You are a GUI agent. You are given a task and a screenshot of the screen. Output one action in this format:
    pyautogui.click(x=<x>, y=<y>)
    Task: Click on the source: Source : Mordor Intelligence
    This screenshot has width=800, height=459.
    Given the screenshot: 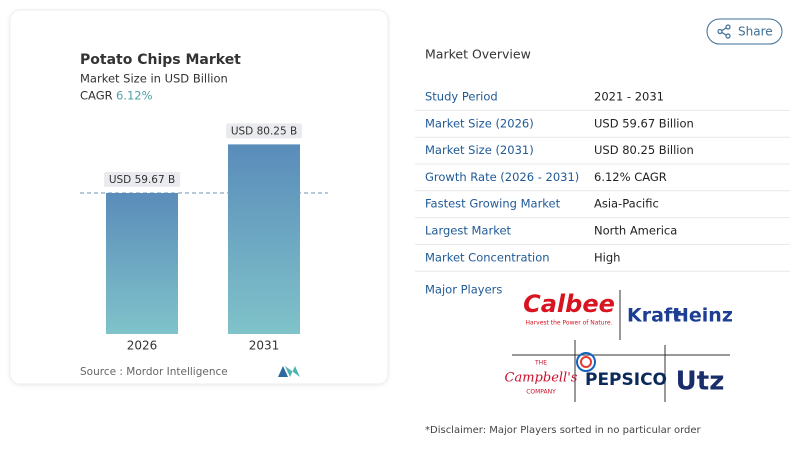 What is the action you would take?
    pyautogui.click(x=154, y=372)
    